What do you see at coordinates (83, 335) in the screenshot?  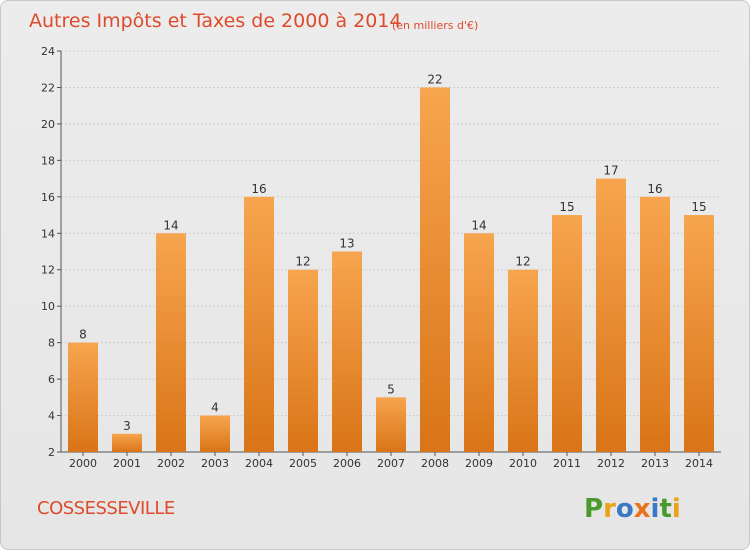 I see `data-label: 8` at bounding box center [83, 335].